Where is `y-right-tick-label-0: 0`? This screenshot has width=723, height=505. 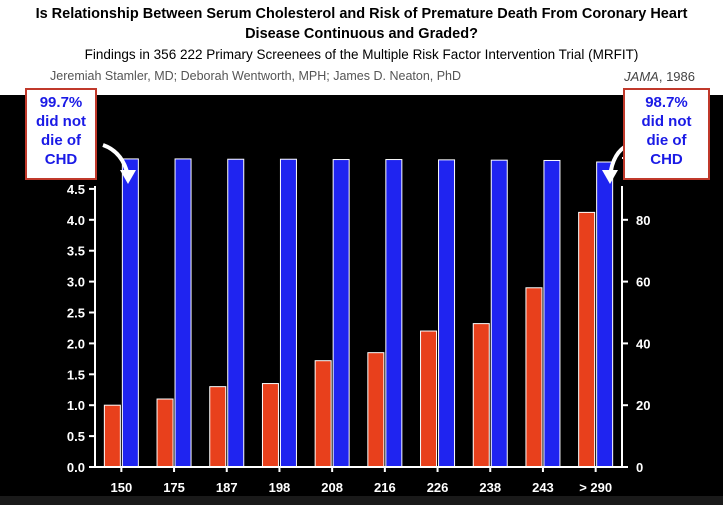 y-right-tick-label-0: 0 is located at coordinates (639, 467).